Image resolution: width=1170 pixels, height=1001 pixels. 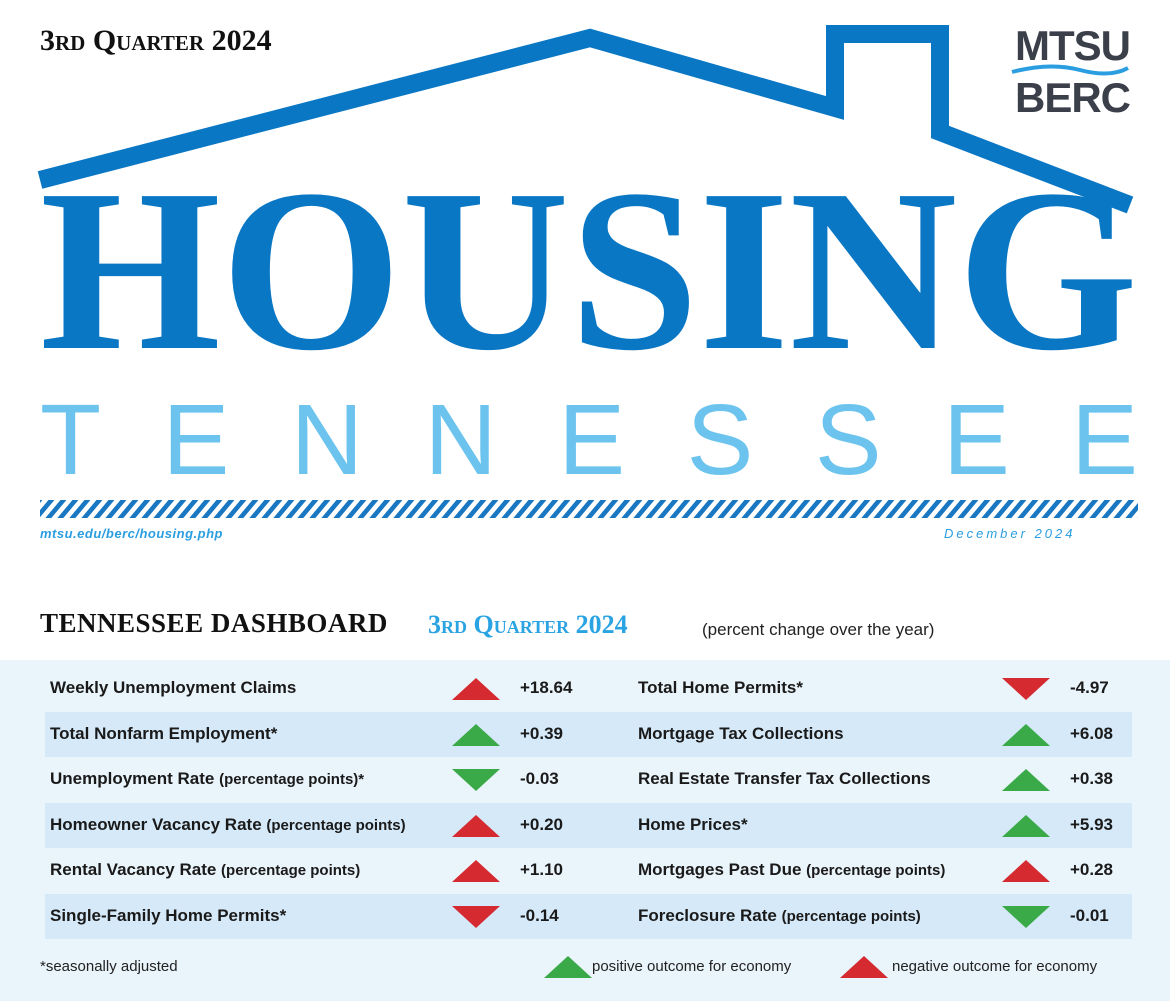 What do you see at coordinates (317, 916) in the screenshot?
I see `dashboard-row: Single-Family Home Permits* -0.14` at bounding box center [317, 916].